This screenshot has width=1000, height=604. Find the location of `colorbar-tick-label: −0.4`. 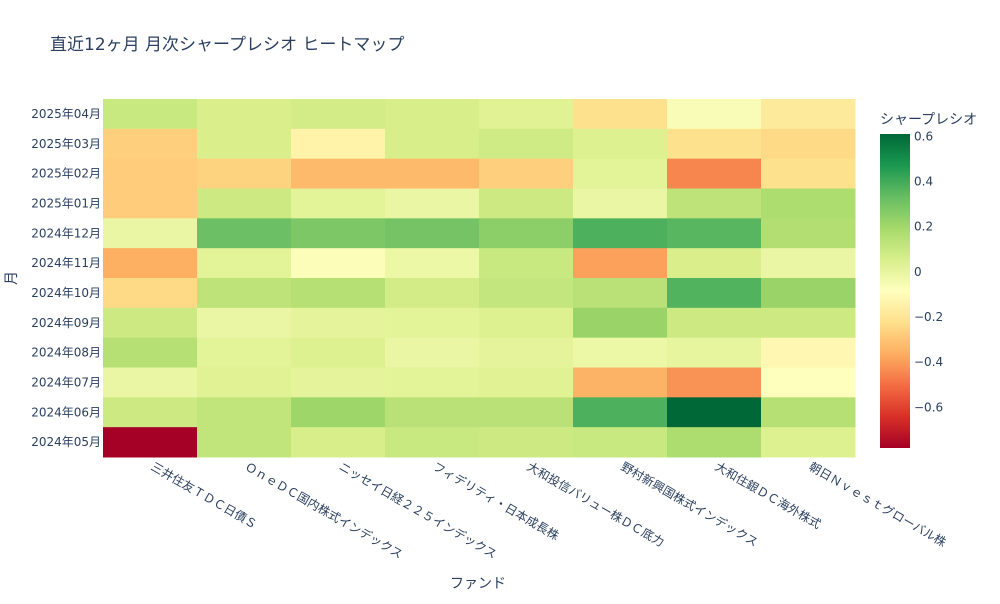

colorbar-tick-label: −0.4 is located at coordinates (928, 362).